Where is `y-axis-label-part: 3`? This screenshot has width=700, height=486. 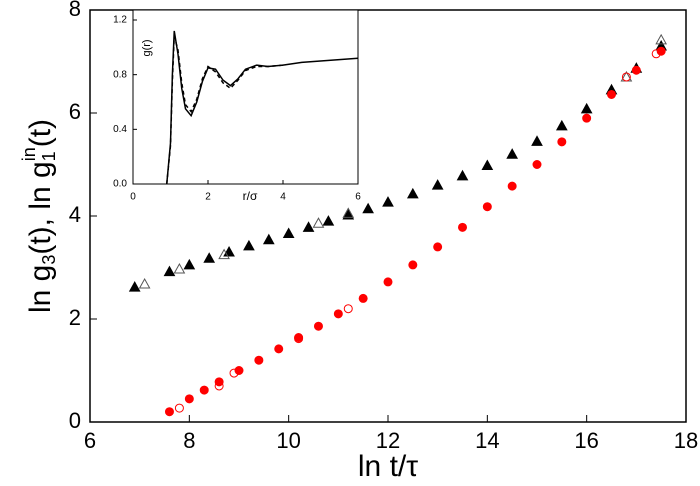
y-axis-label-part: 3 is located at coordinates (49, 260).